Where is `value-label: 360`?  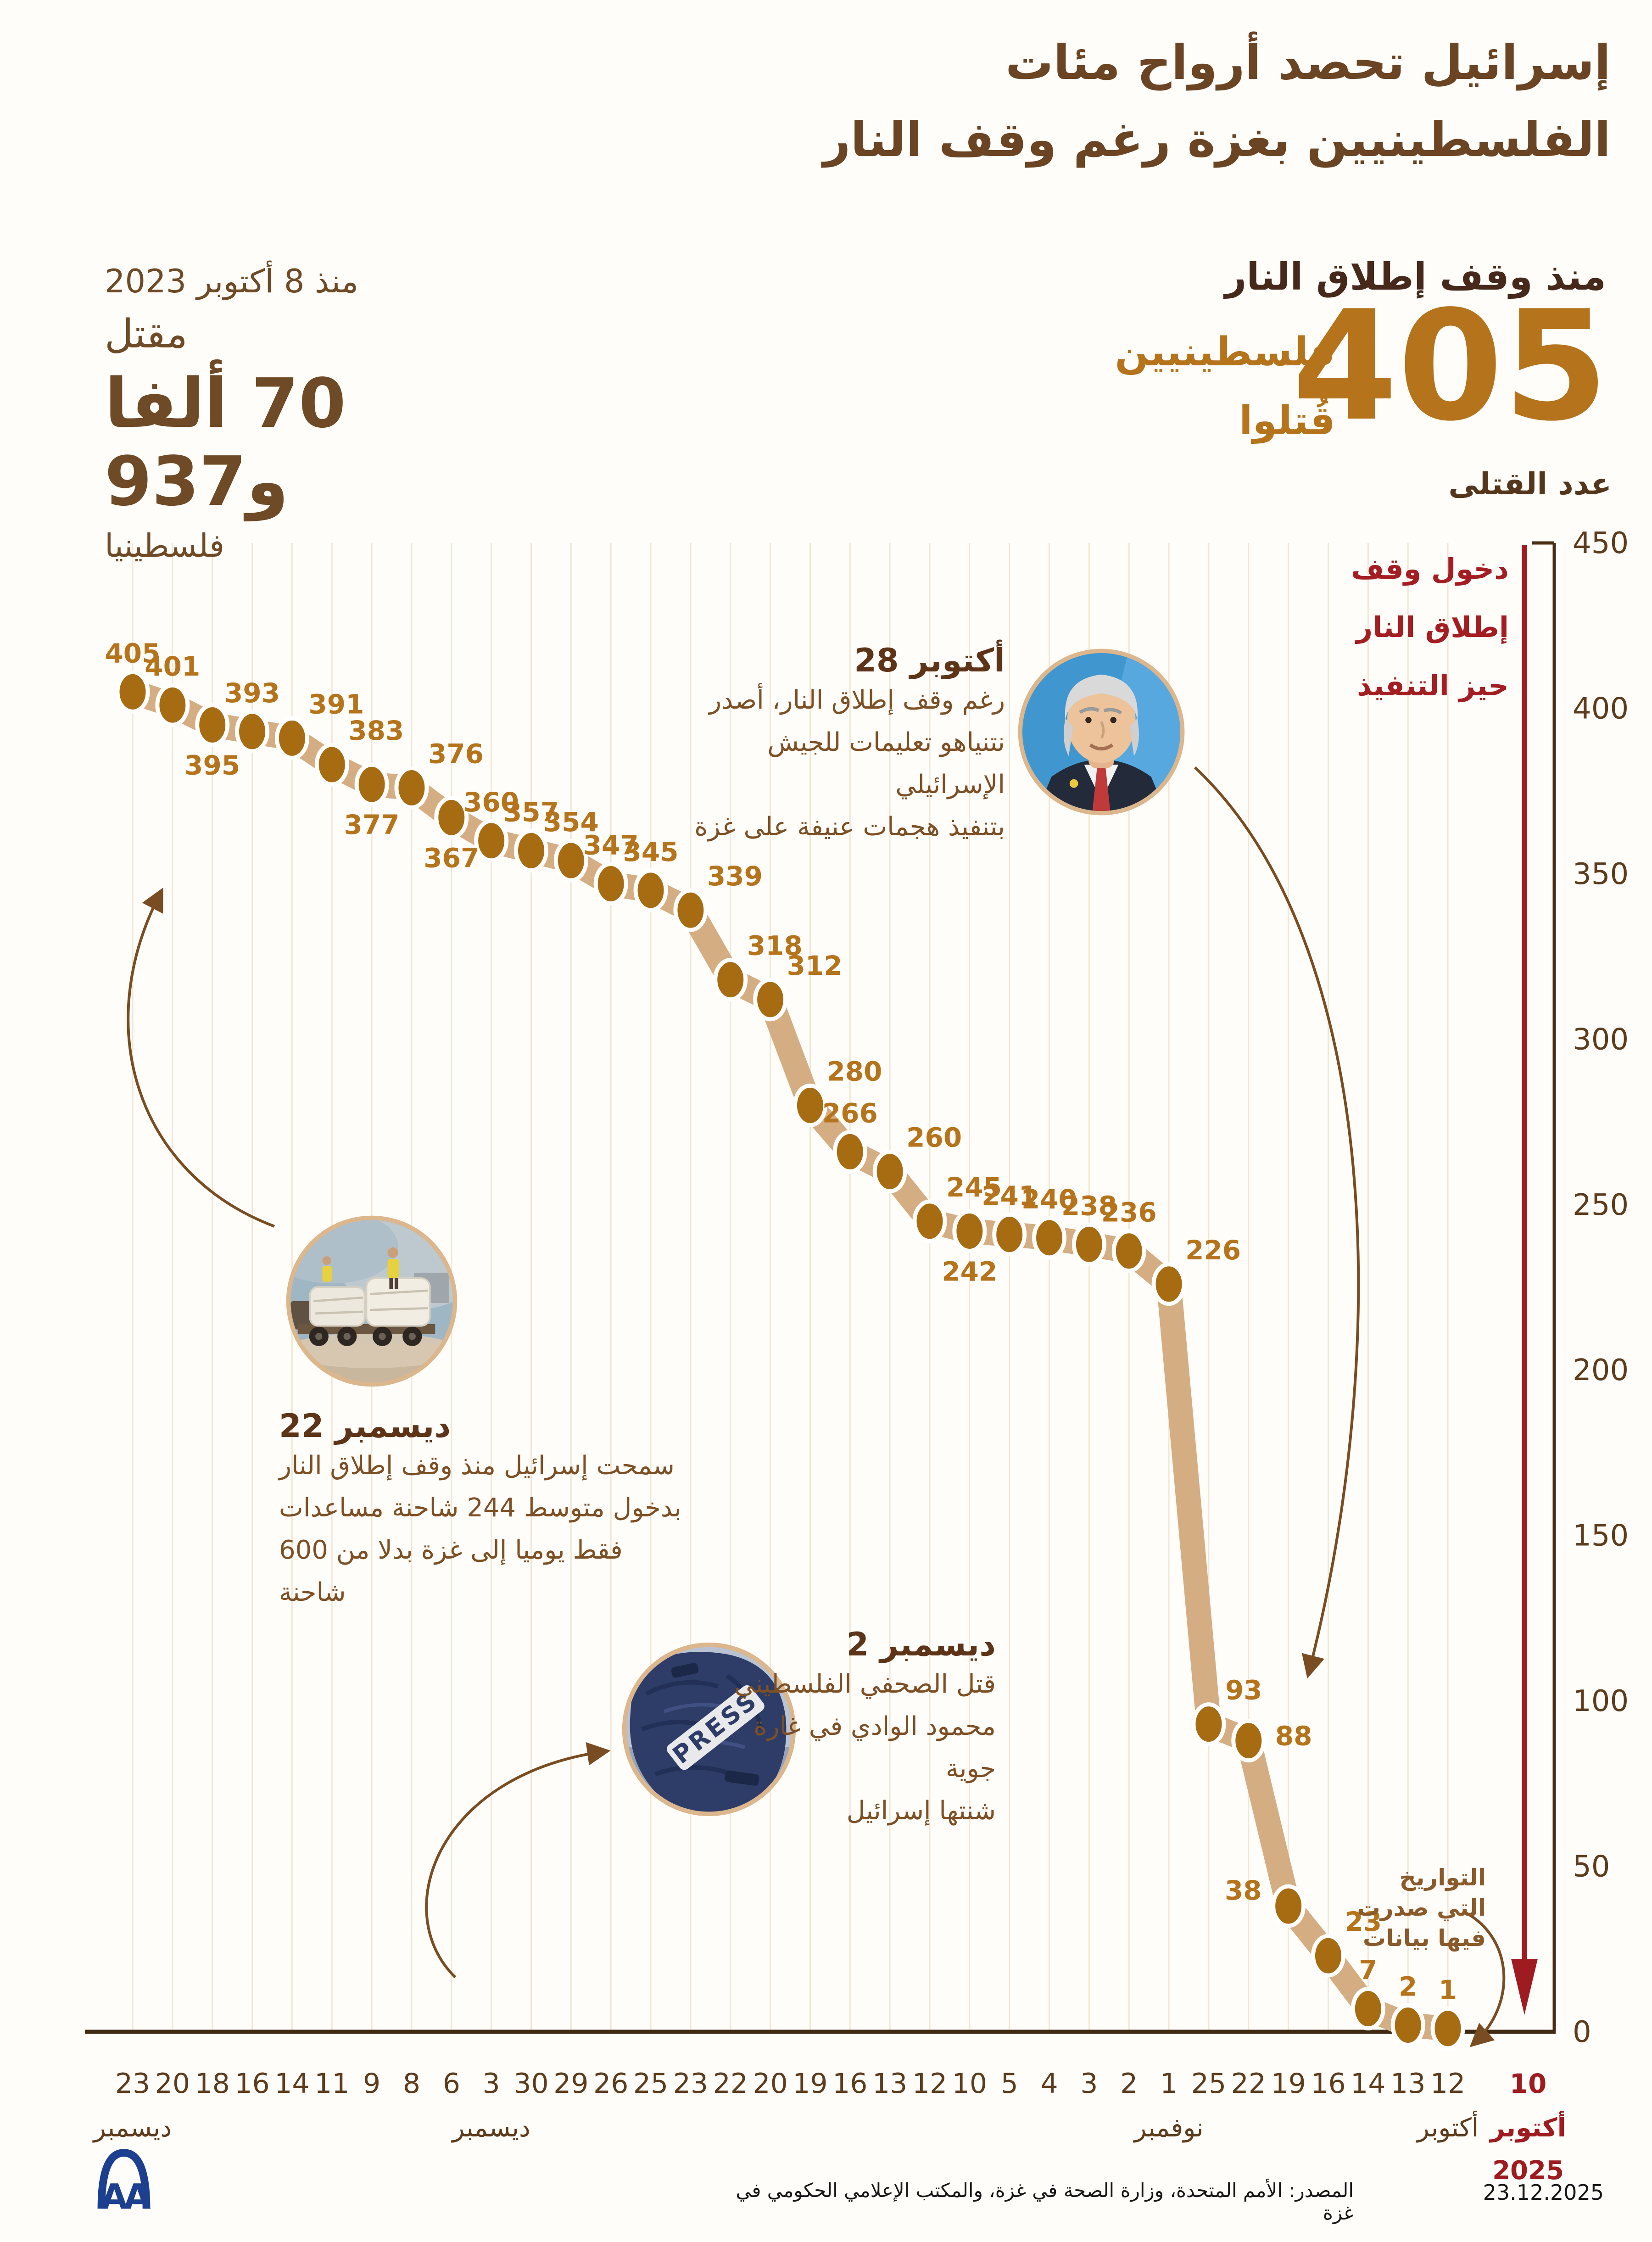 value-label: 360 is located at coordinates (491, 802).